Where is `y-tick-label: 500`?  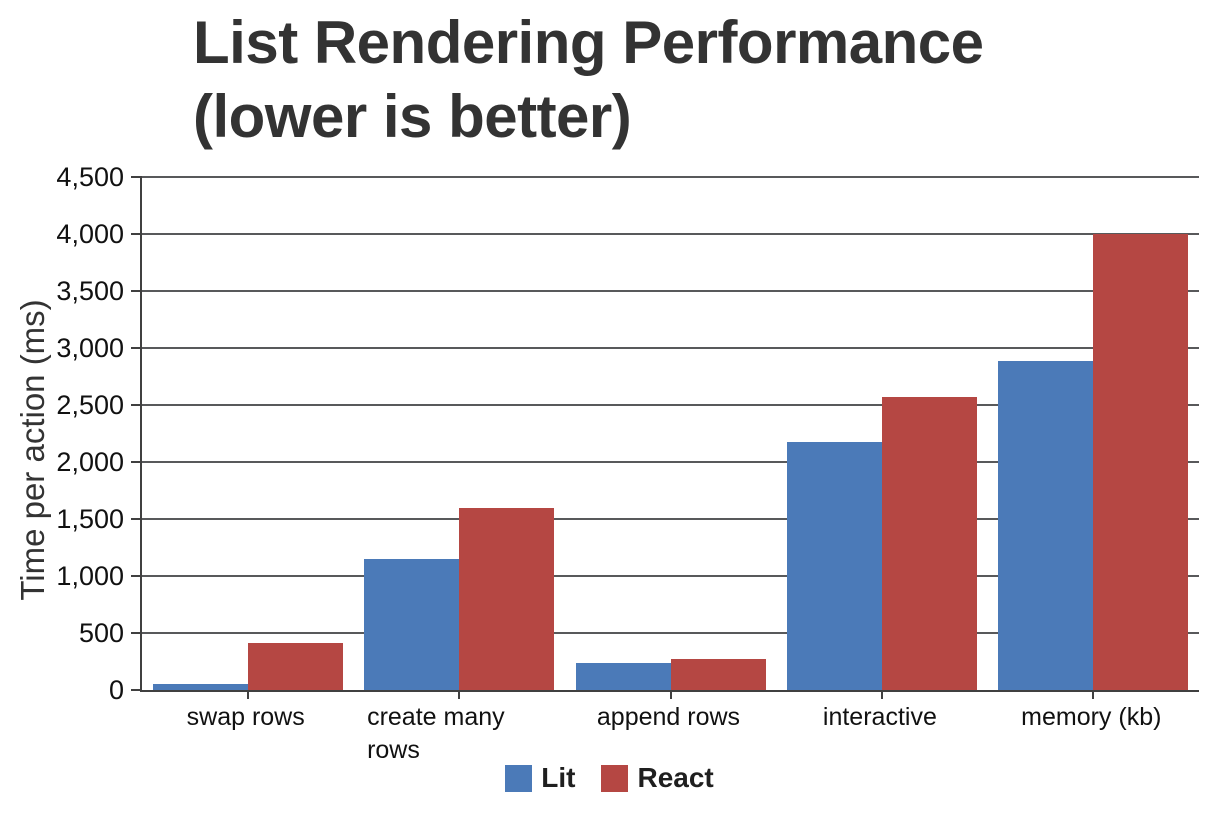
y-tick-label: 500 is located at coordinates (101, 633).